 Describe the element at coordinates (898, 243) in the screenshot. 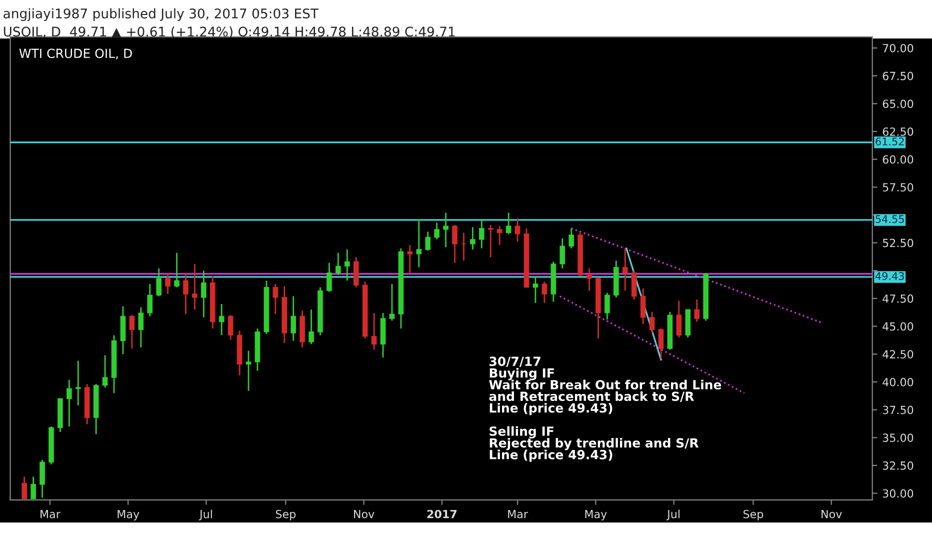

I see `y-tick-label: 52.50` at that location.